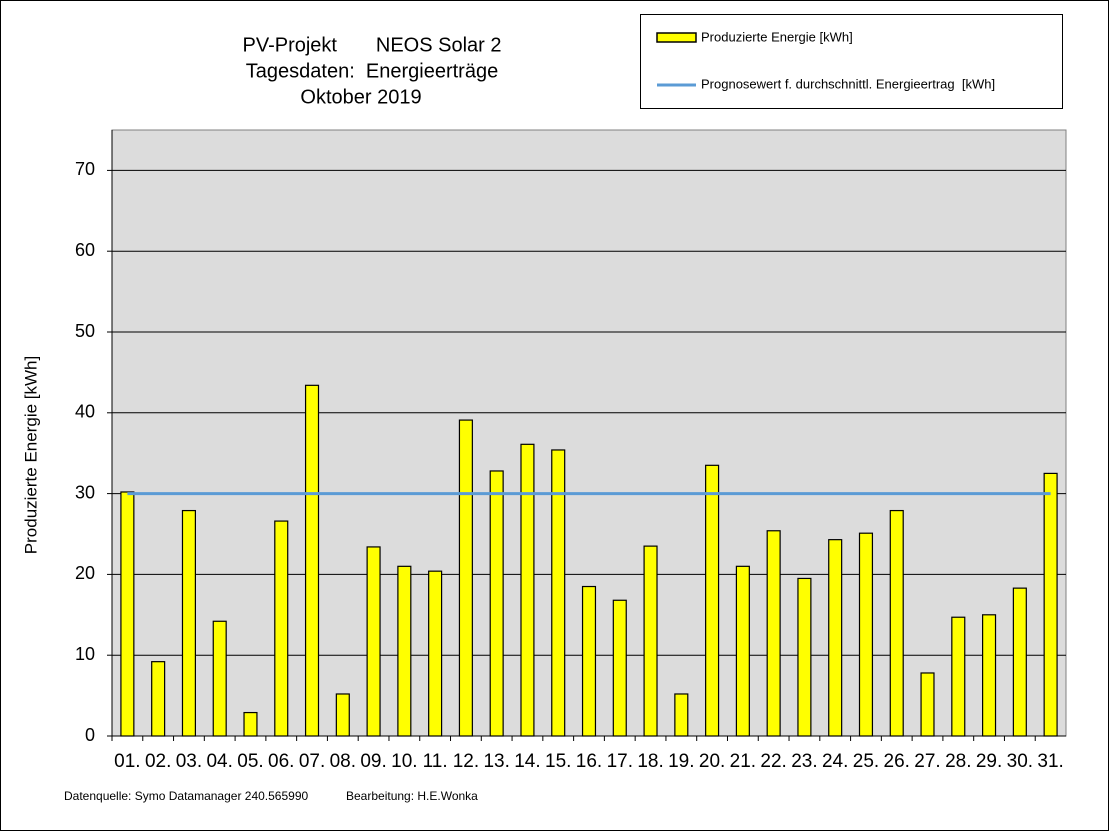 This screenshot has width=1109, height=831. I want to click on x-tick-label: 15., so click(558, 761).